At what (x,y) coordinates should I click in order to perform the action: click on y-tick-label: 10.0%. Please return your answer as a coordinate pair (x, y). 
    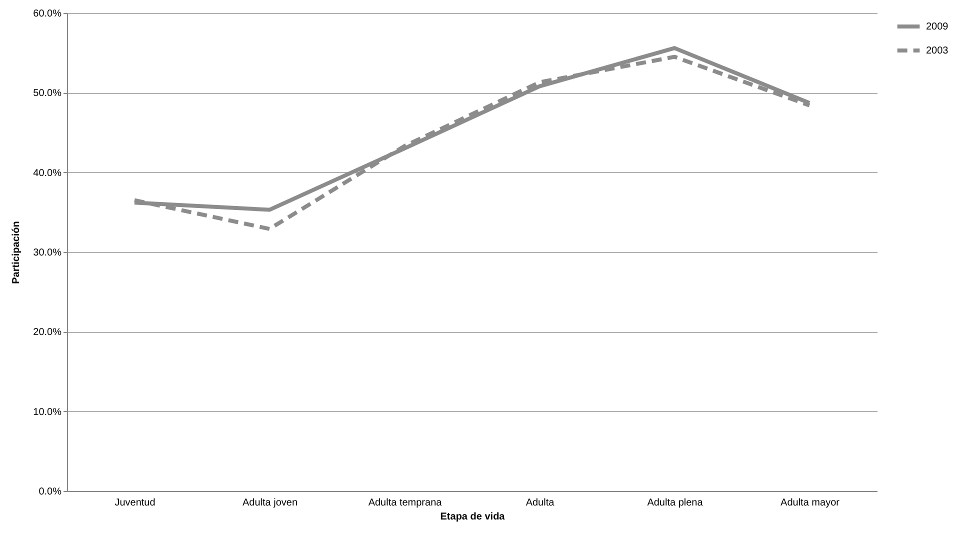
    Looking at the image, I should click on (47, 412).